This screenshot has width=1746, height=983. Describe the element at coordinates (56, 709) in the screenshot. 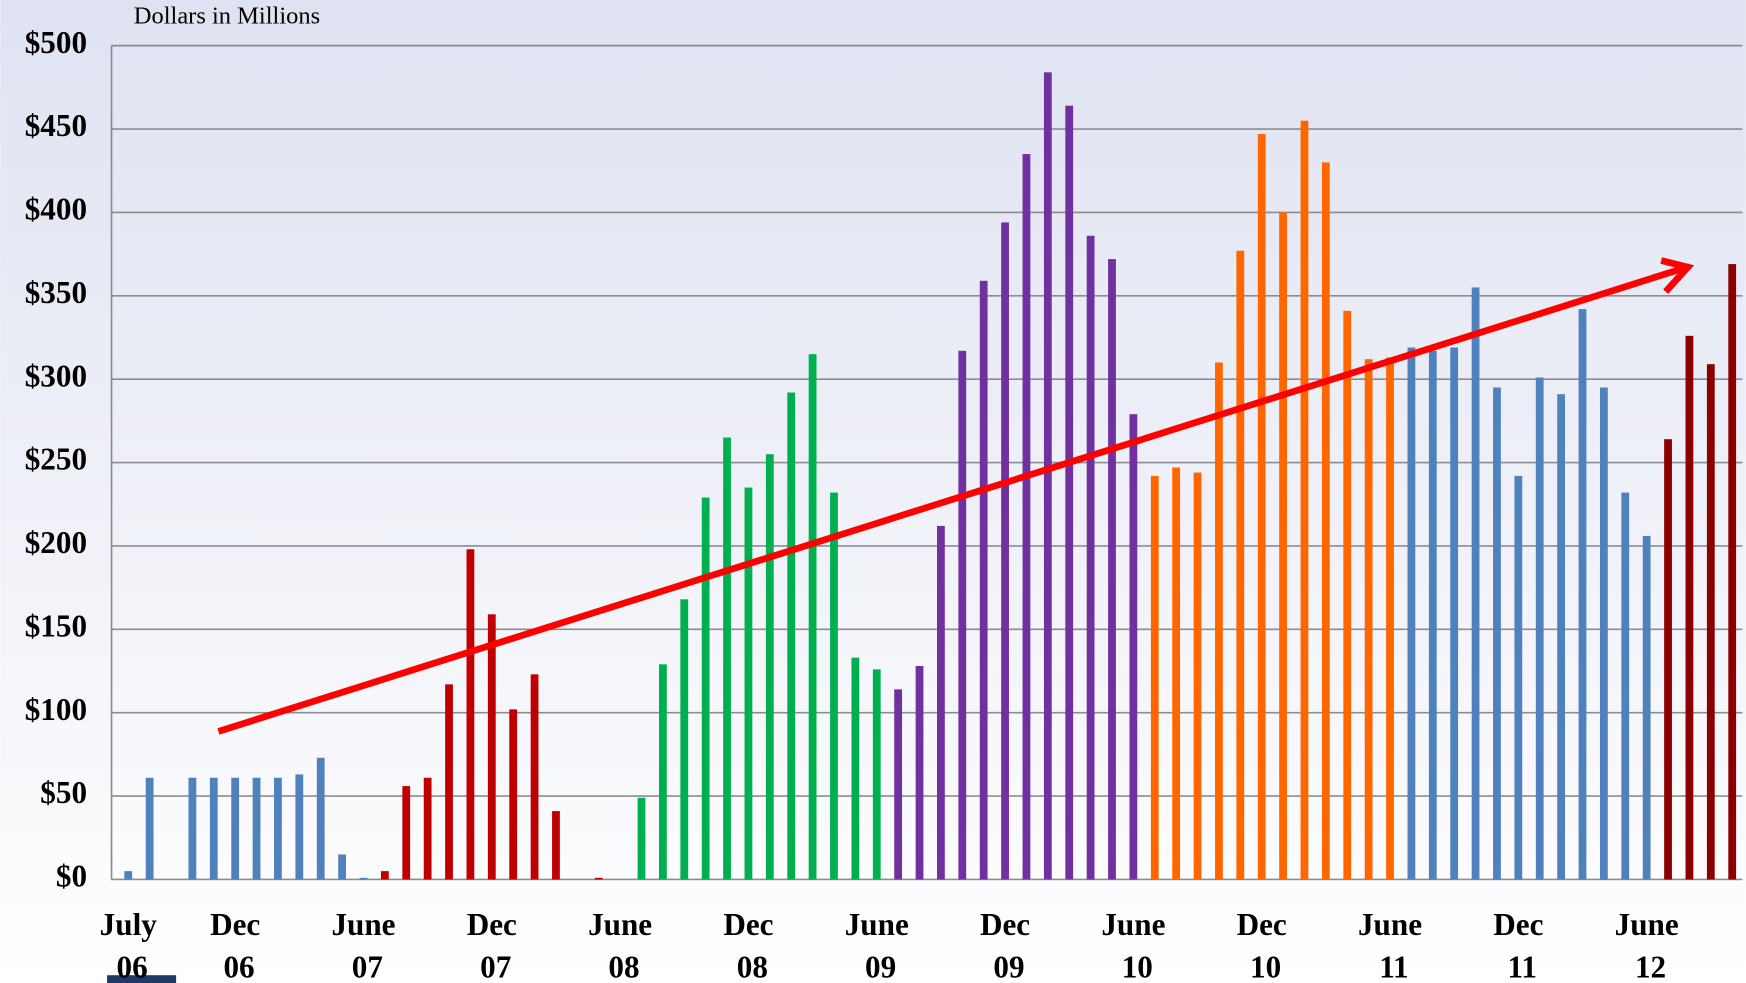

I see `y-tick-label: $100` at that location.